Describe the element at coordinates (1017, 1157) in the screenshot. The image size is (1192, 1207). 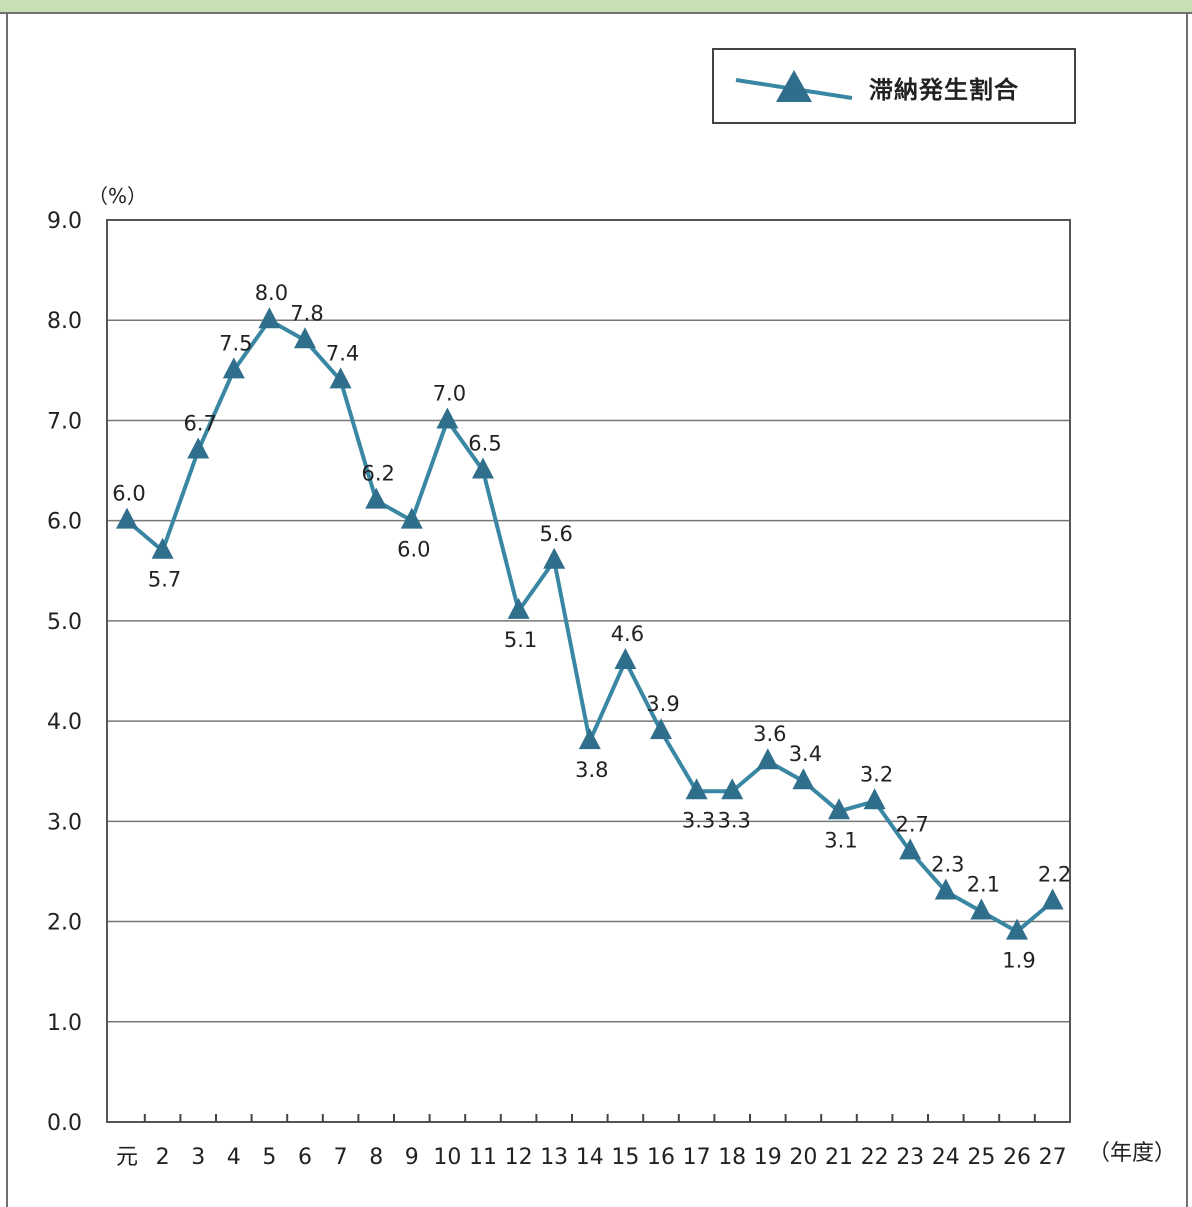
I see `x-tick-label: 26` at that location.